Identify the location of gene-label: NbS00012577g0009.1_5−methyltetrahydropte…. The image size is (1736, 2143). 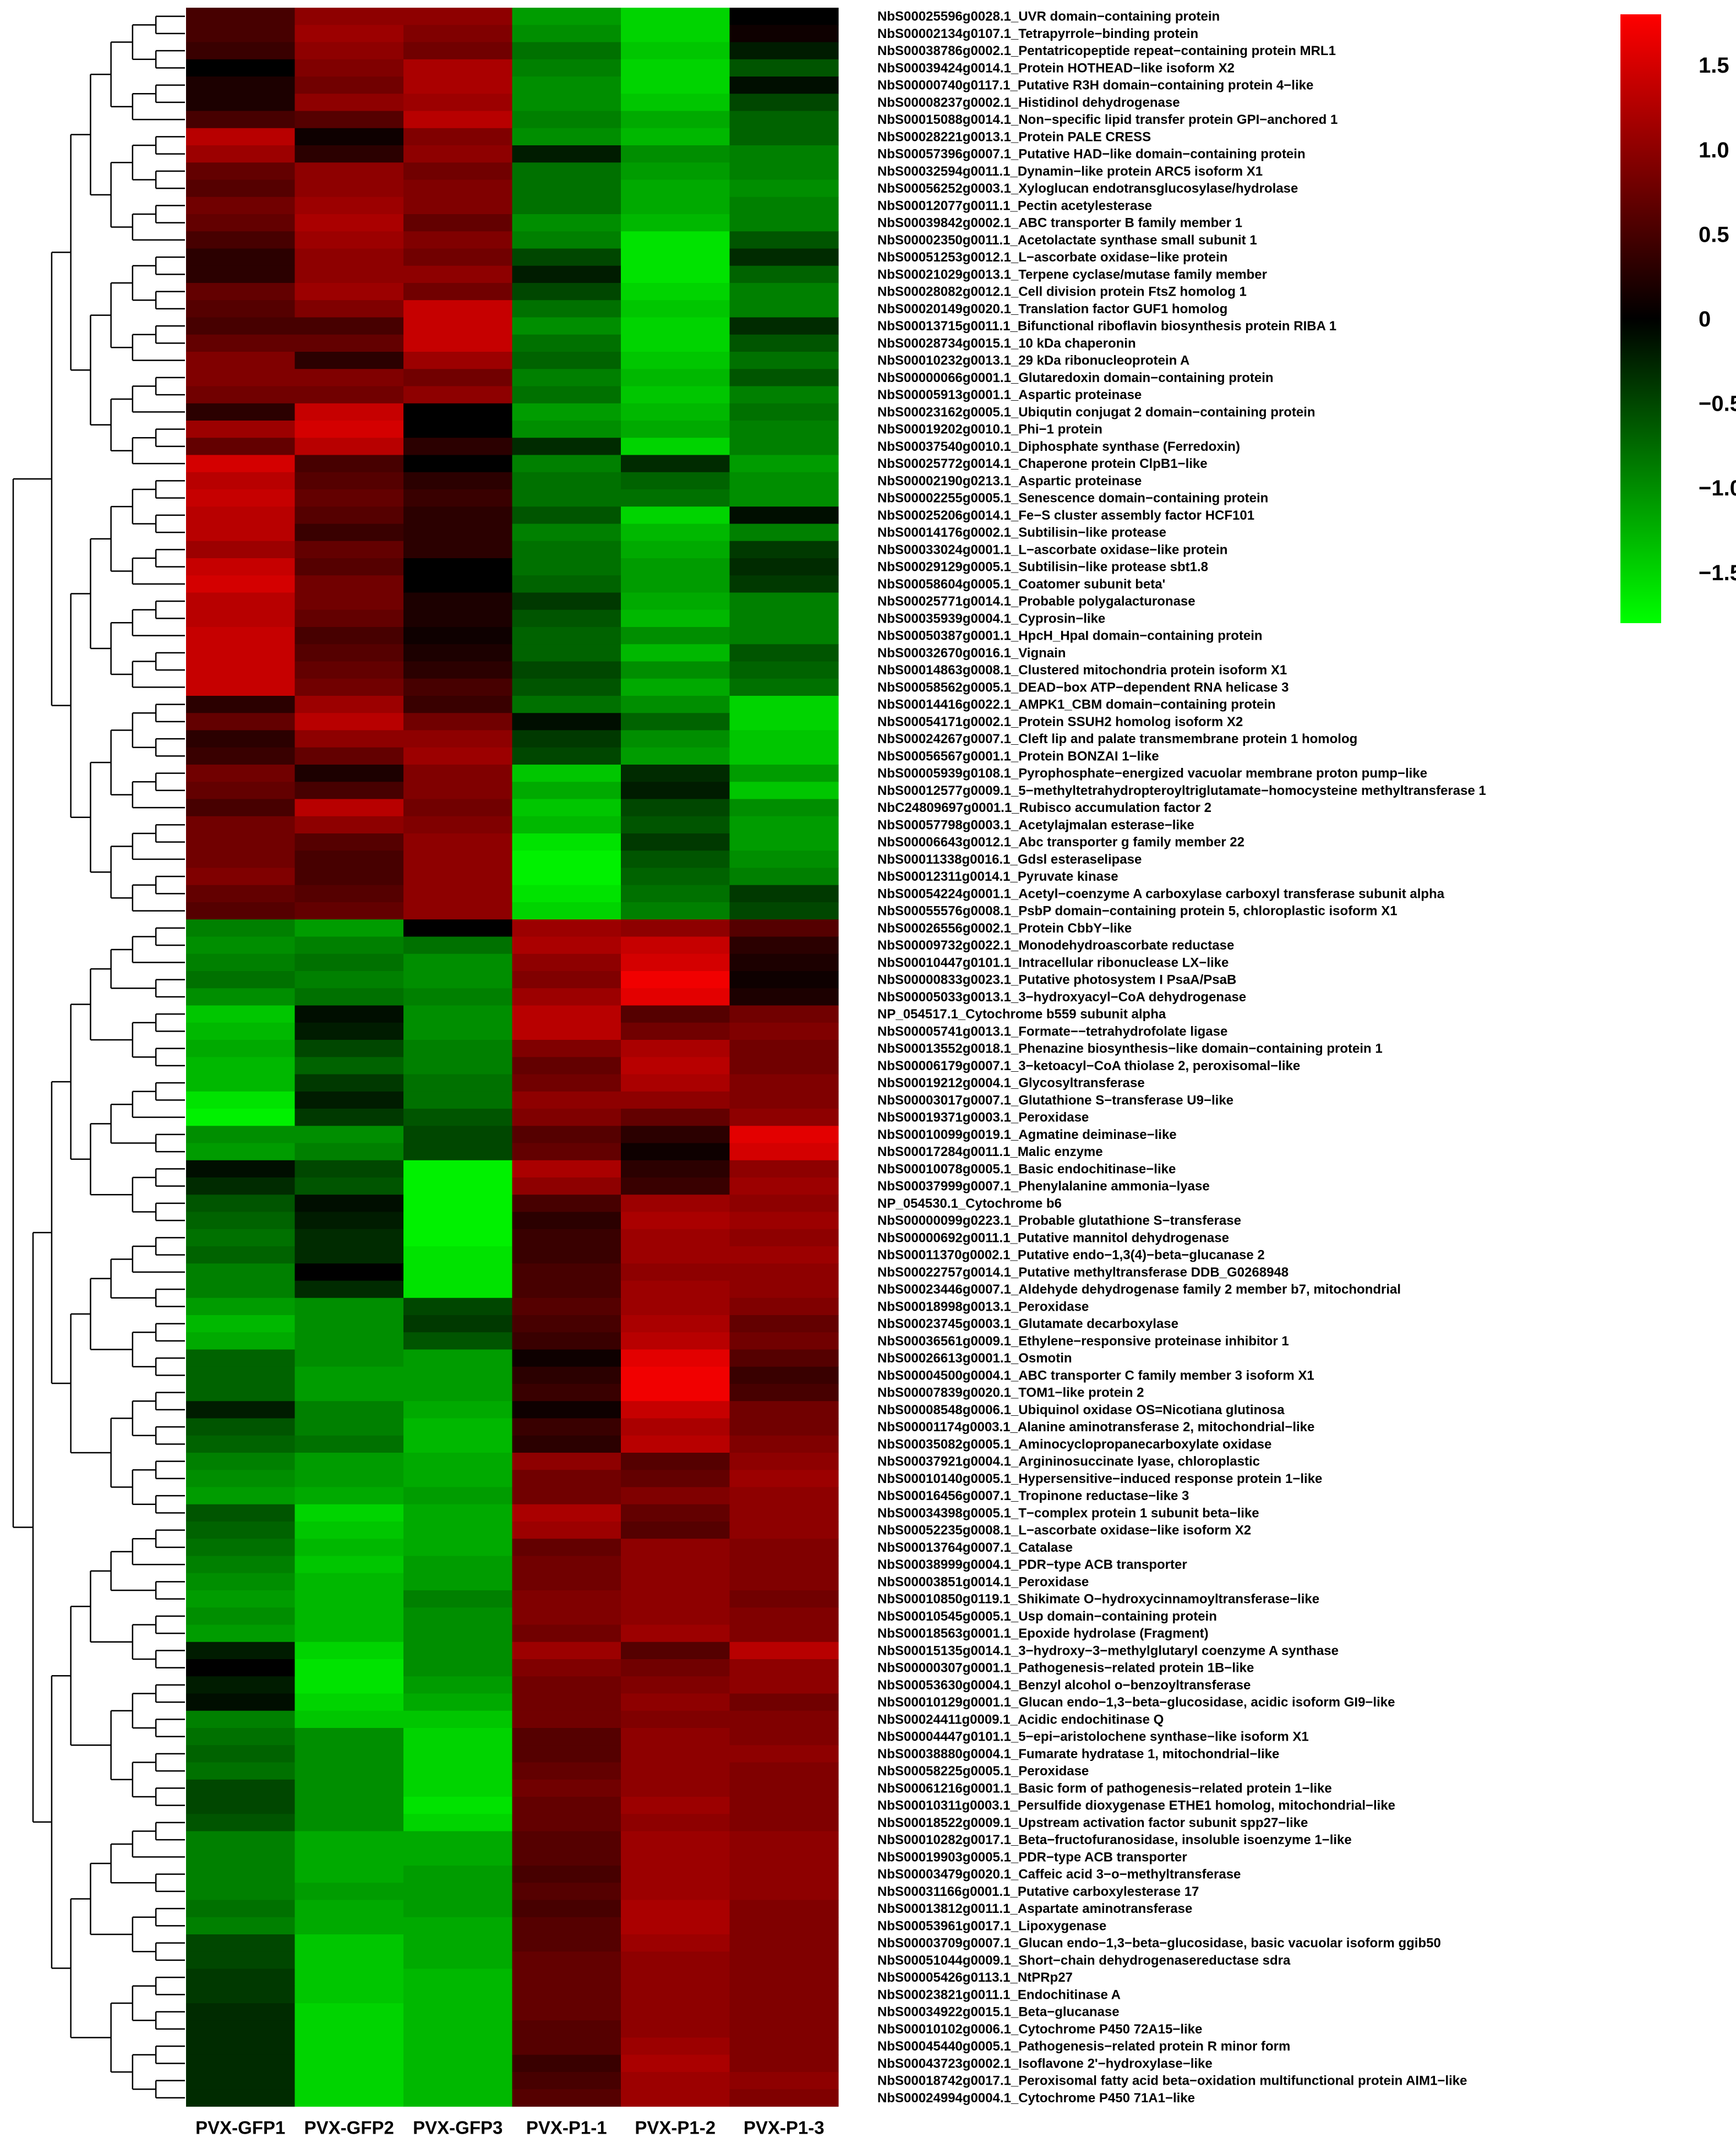
(1182, 790).